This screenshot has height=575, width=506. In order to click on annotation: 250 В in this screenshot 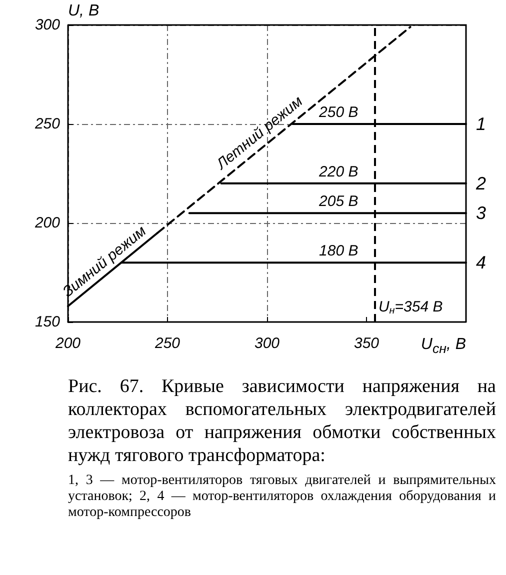, I will do `click(338, 112)`.